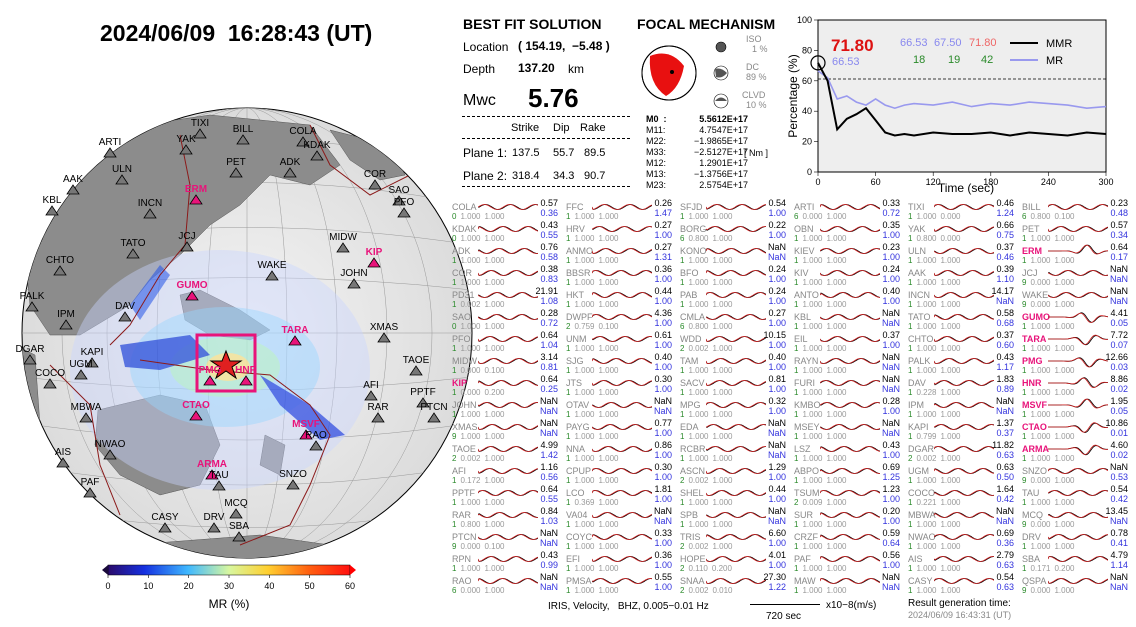 The image size is (1136, 627). I want to click on tensor-row: M23: 2.5754E+17, so click(697, 185).